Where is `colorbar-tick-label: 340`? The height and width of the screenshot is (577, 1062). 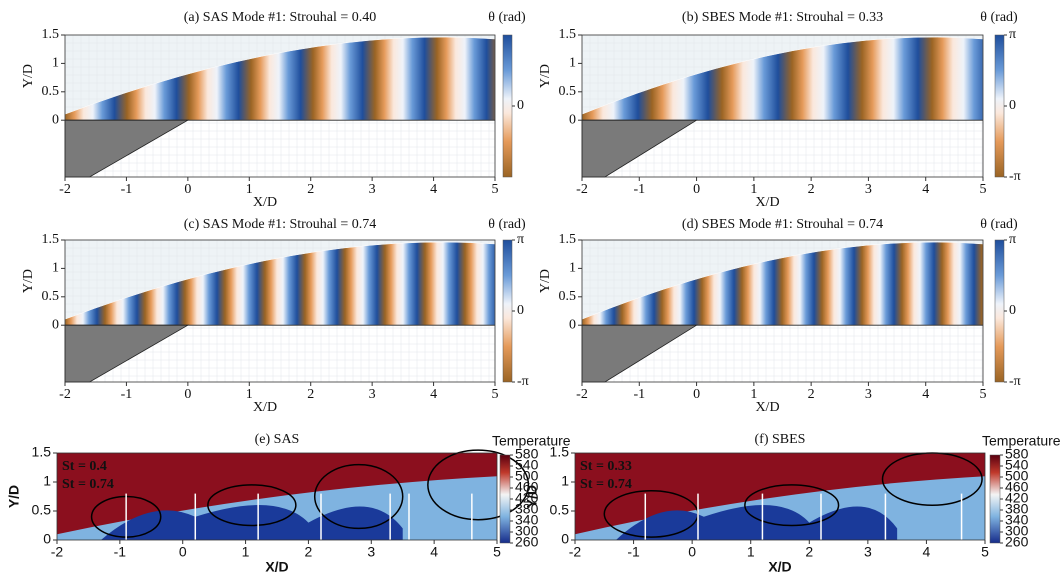 colorbar-tick-label: 340 is located at coordinates (527, 520).